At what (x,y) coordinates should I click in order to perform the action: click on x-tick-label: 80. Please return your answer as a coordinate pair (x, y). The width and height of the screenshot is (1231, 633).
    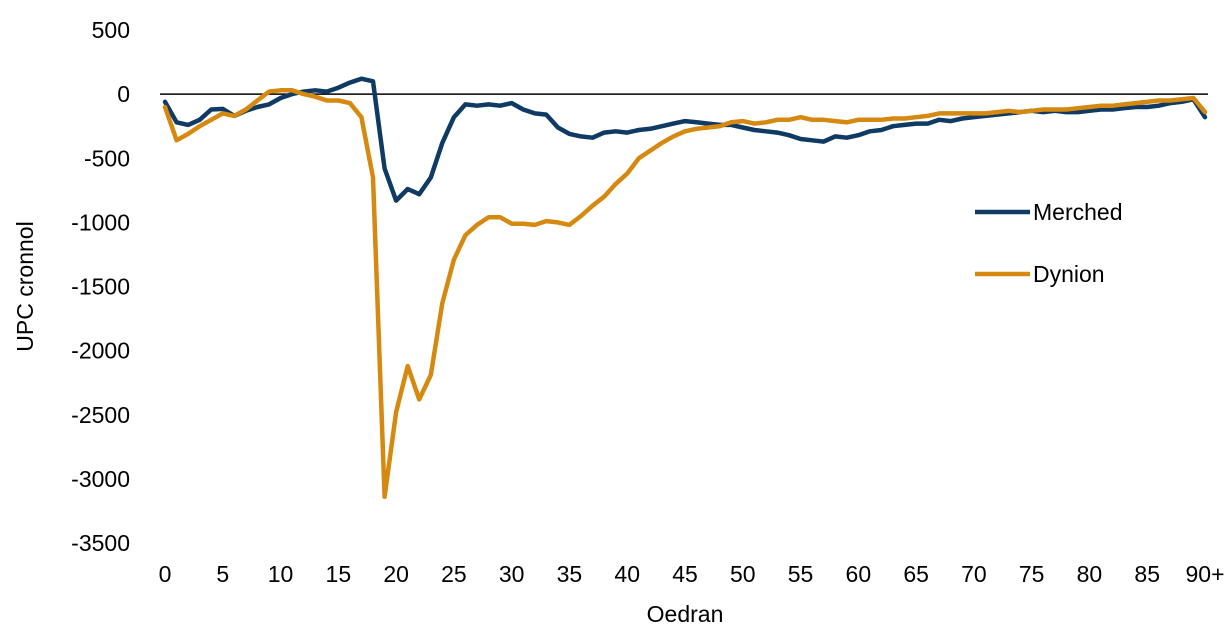
    Looking at the image, I should click on (1090, 574).